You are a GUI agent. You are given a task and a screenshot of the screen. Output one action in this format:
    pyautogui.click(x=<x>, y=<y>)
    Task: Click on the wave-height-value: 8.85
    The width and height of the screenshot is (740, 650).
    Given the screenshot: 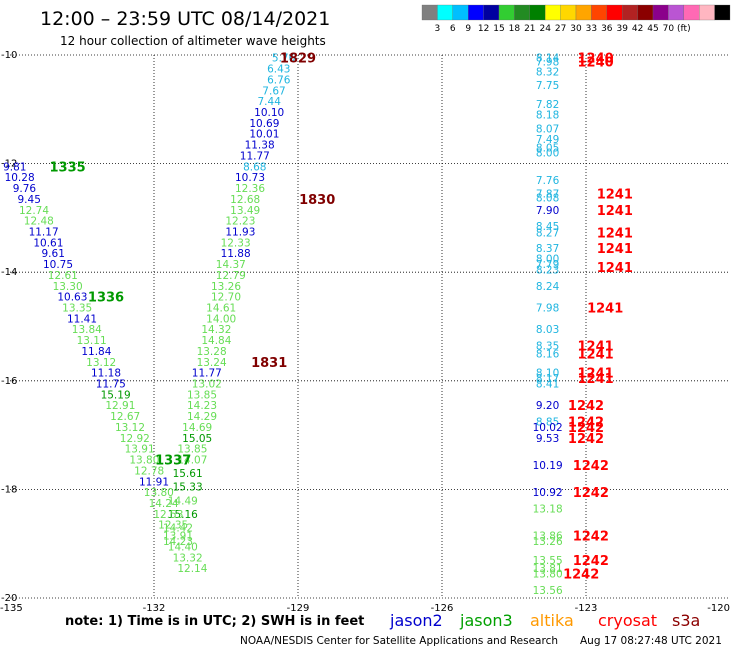 What is the action you would take?
    pyautogui.click(x=547, y=423)
    